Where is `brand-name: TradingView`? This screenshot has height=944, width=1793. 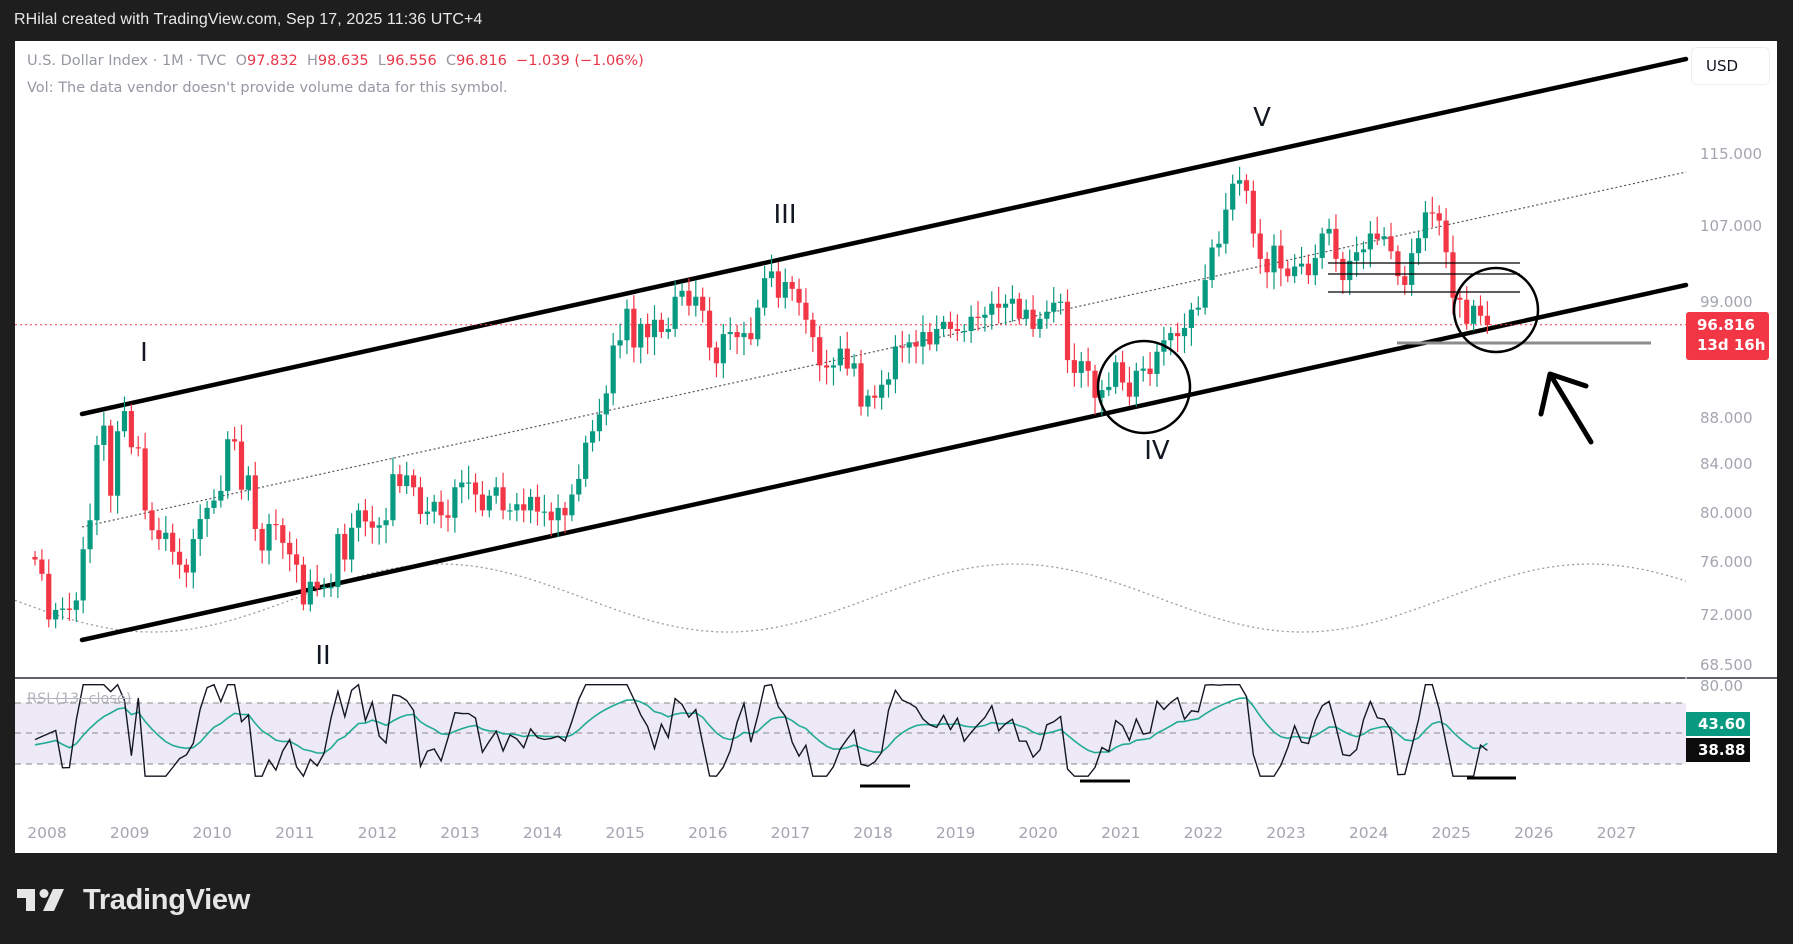
brand-name: TradingView is located at coordinates (166, 900).